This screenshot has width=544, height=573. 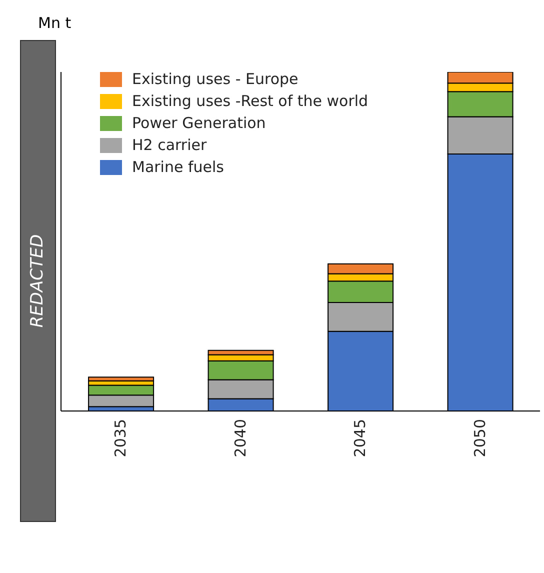 What do you see at coordinates (240, 438) in the screenshot?
I see `x-tick-label: 2040` at bounding box center [240, 438].